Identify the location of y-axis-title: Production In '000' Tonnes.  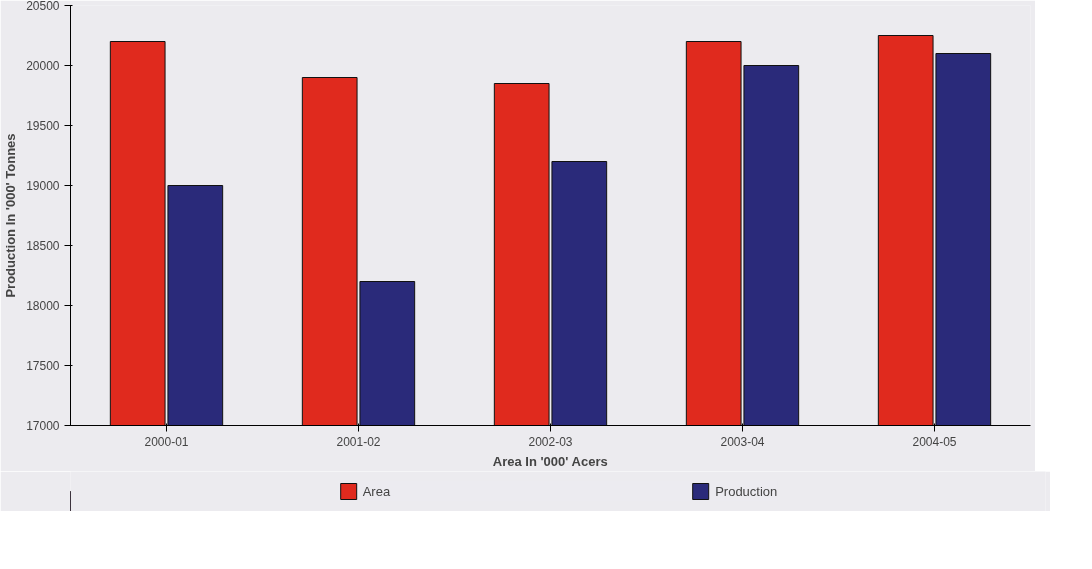
(11, 215).